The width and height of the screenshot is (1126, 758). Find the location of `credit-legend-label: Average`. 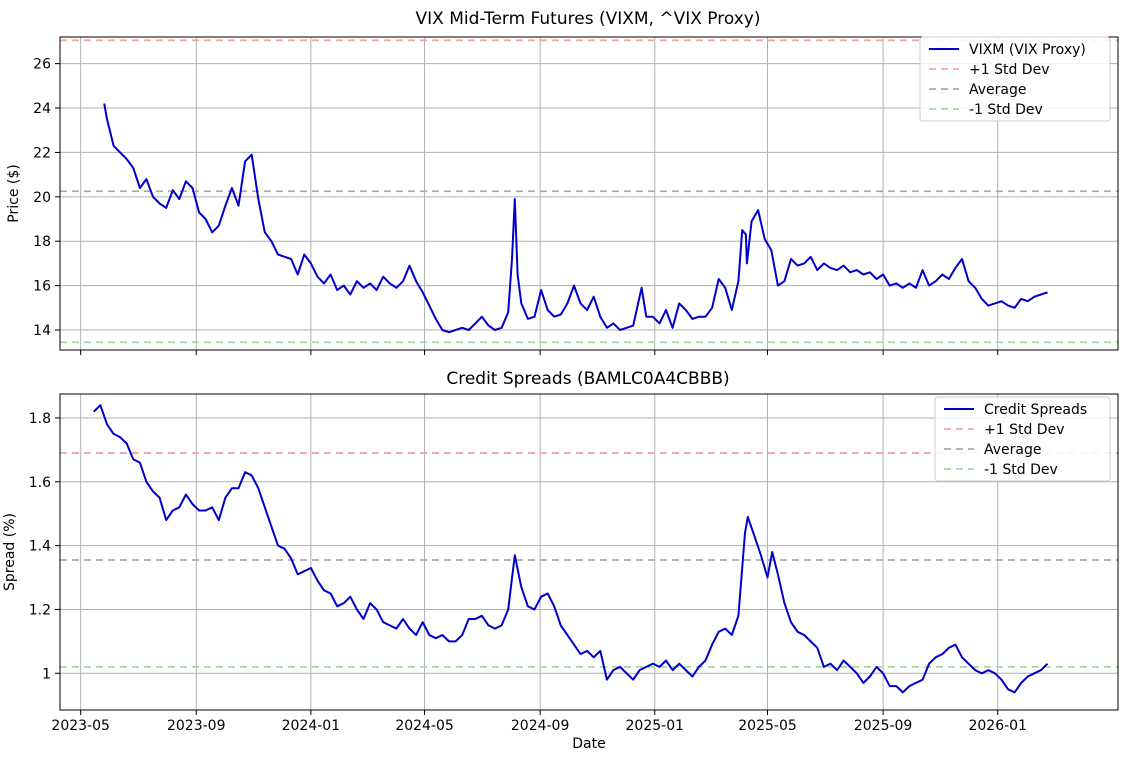

credit-legend-label: Average is located at coordinates (1013, 450).